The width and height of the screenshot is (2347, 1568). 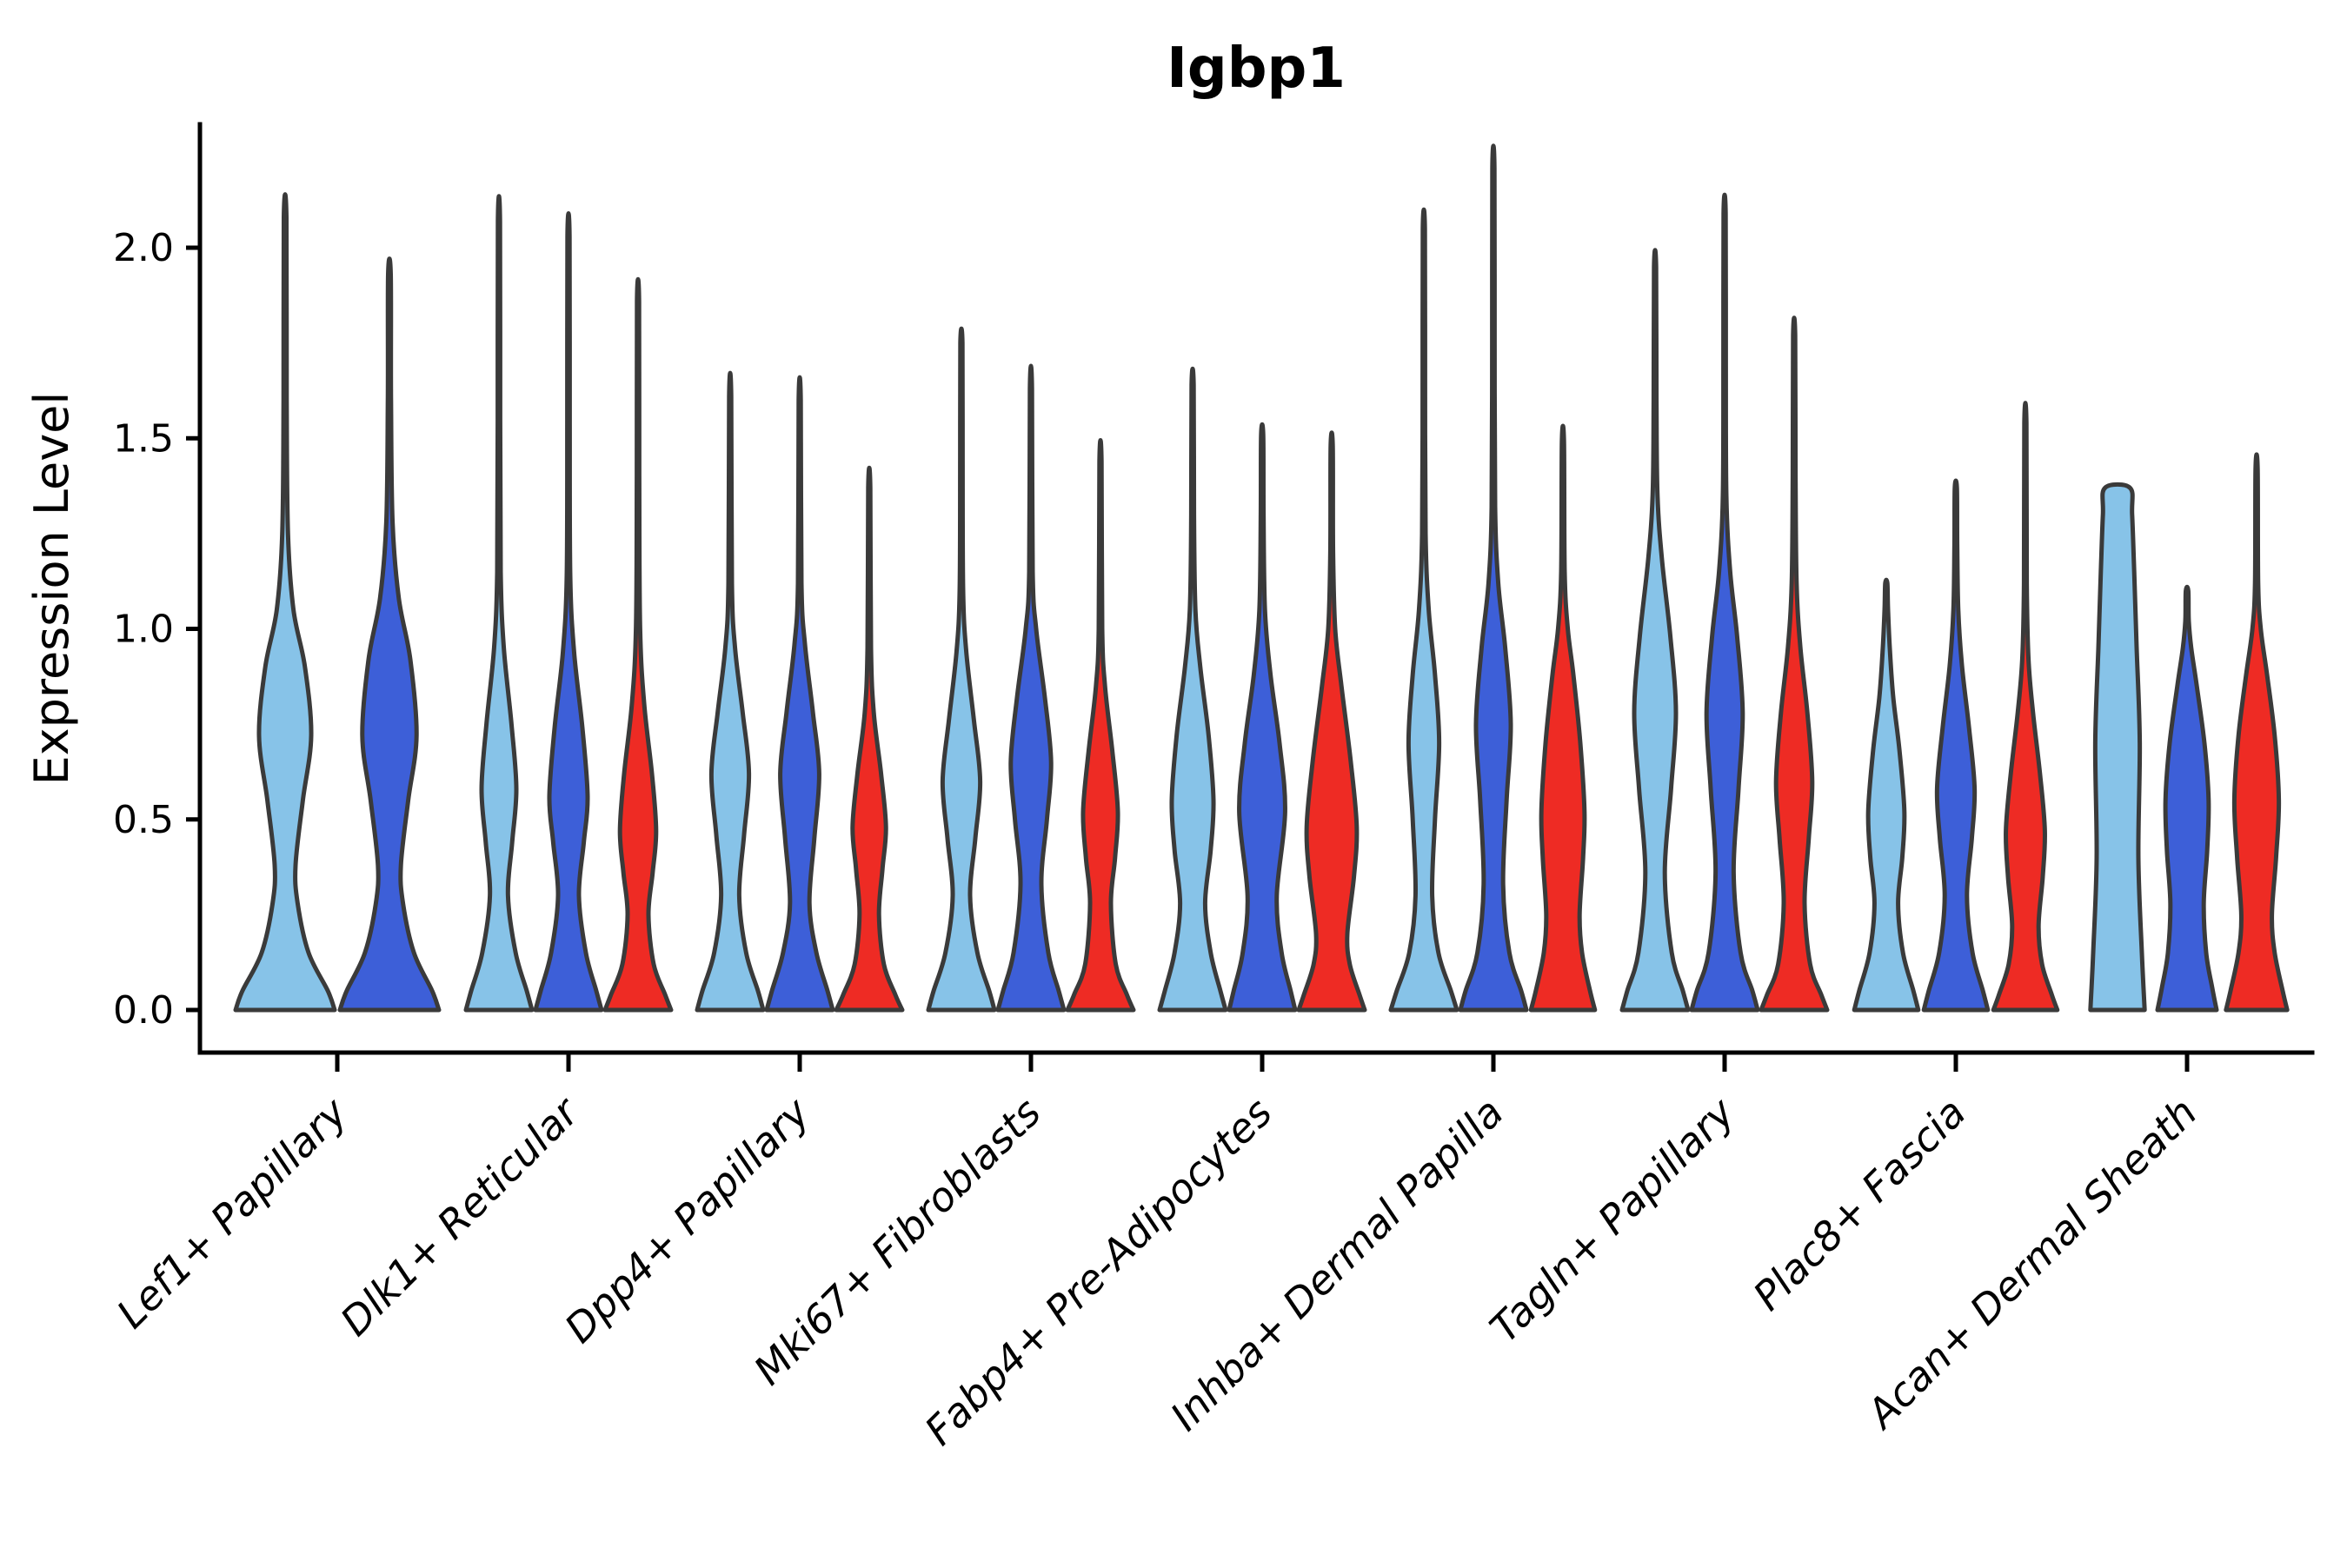 I want to click on violin-6-dark_blue, so click(x=1724, y=602).